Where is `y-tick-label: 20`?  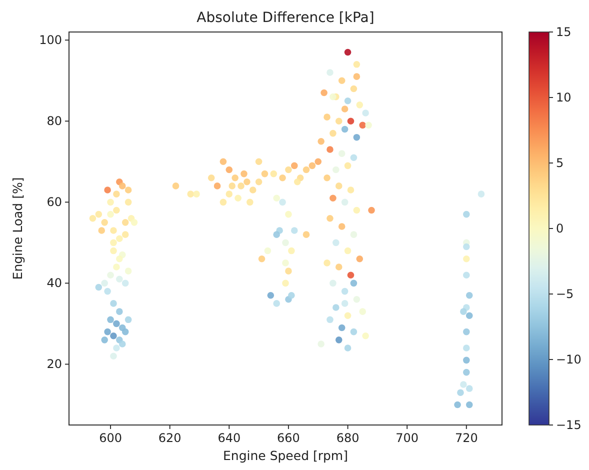 y-tick-label: 20 is located at coordinates (54, 364).